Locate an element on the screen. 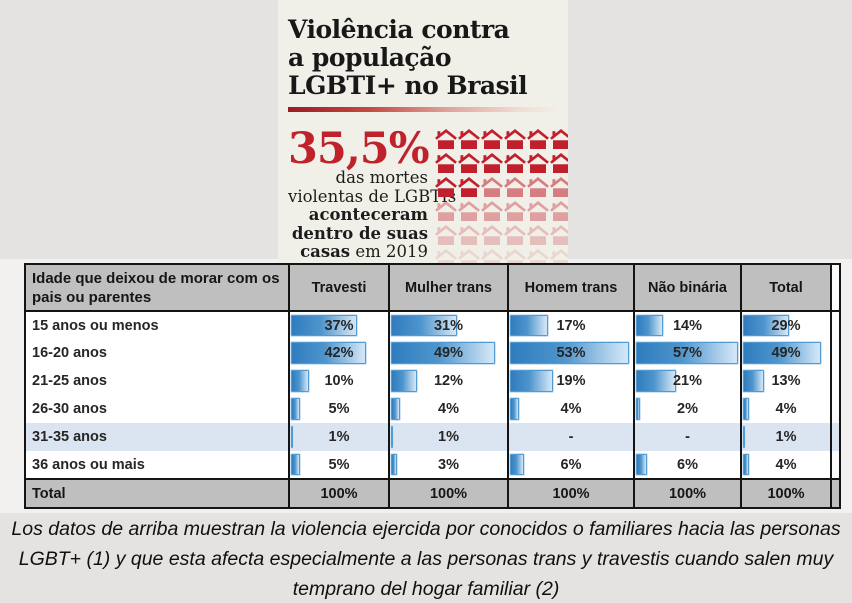 The image size is (852, 603). cell-value-text: 14% is located at coordinates (687, 325).